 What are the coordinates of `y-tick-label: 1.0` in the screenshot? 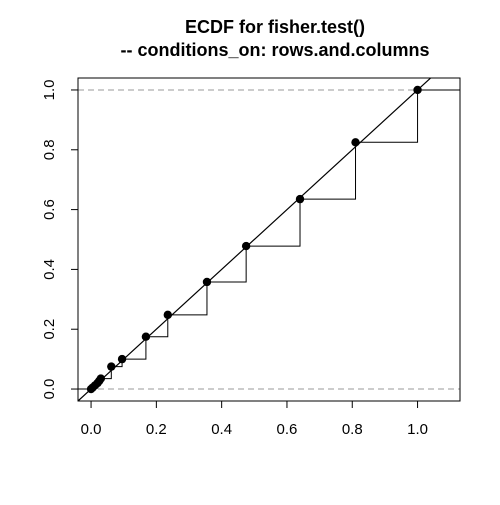 It's located at (49, 90).